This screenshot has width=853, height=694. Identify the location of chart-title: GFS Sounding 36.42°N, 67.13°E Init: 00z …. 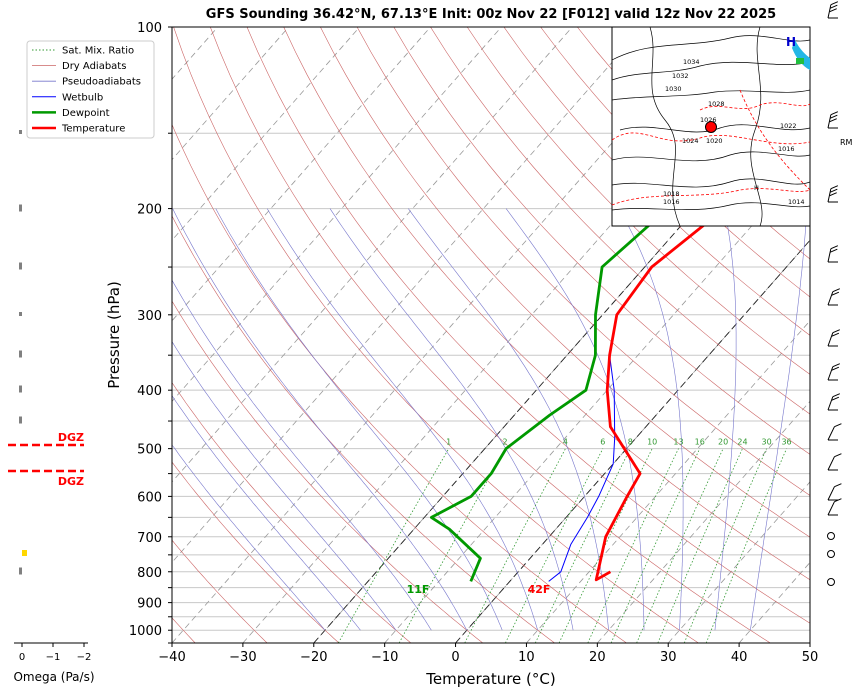
(491, 14).